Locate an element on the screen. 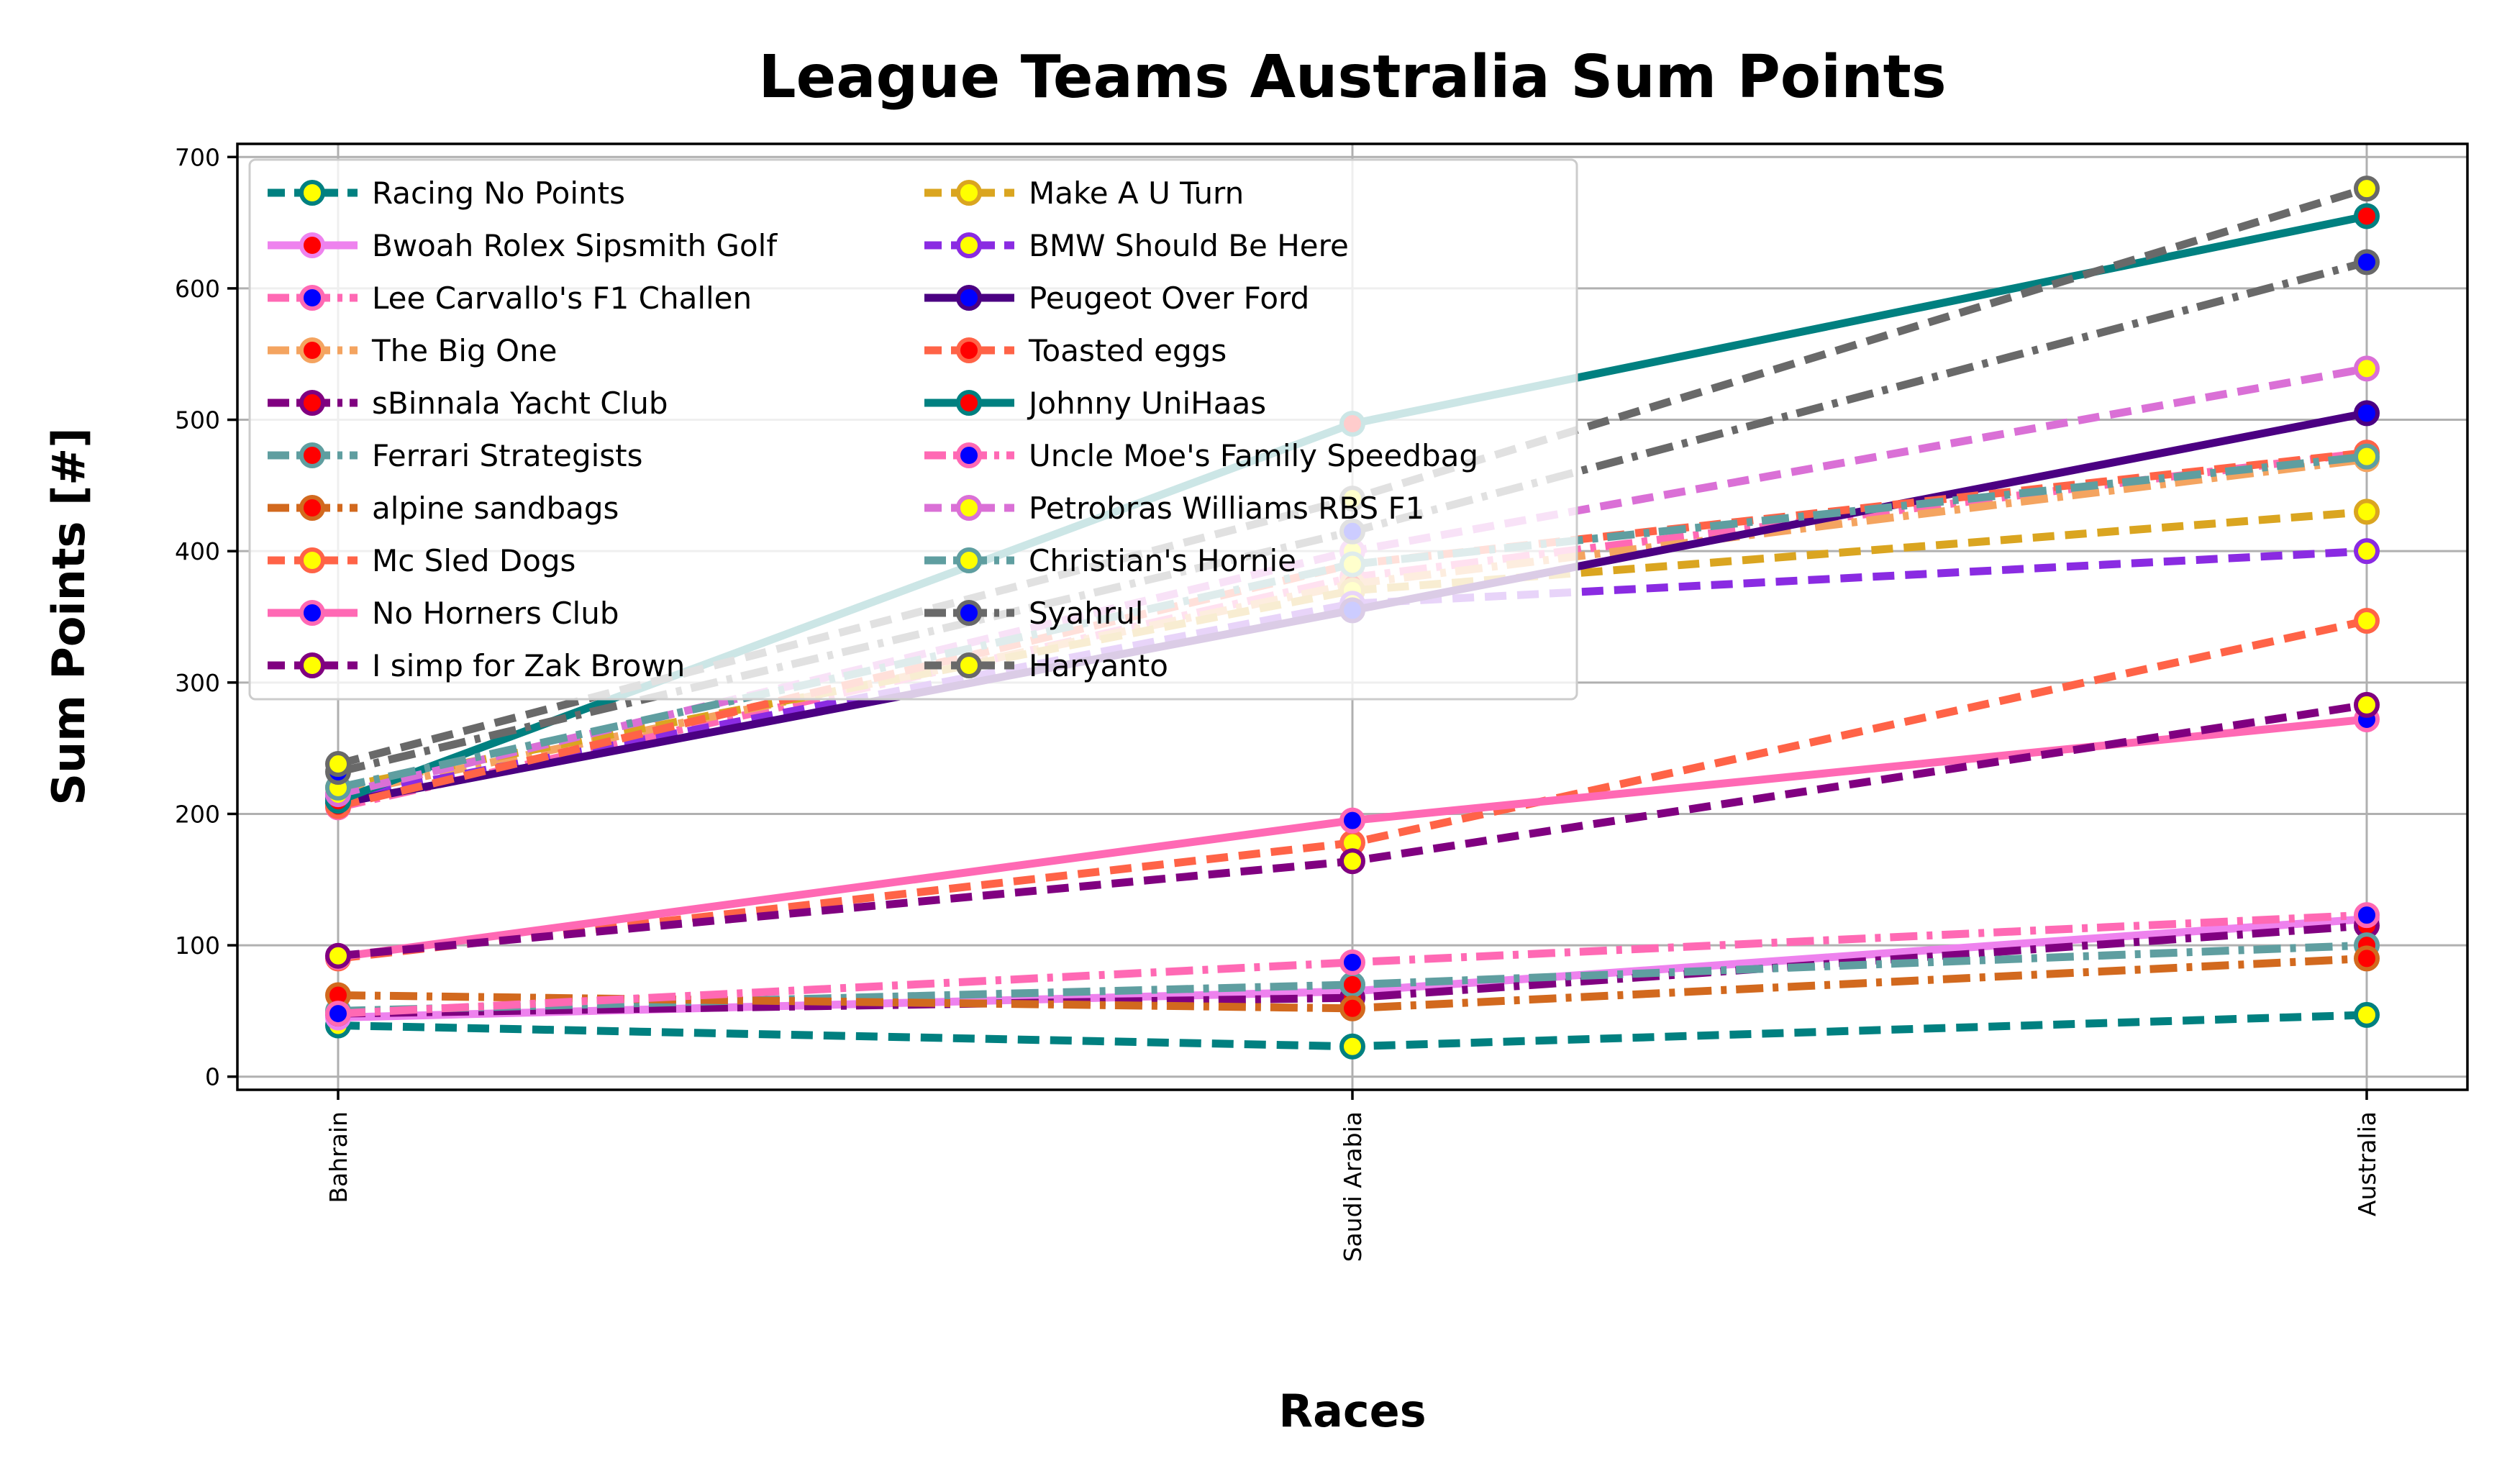  legend-label: Mc Sled Dogs is located at coordinates (473, 560).